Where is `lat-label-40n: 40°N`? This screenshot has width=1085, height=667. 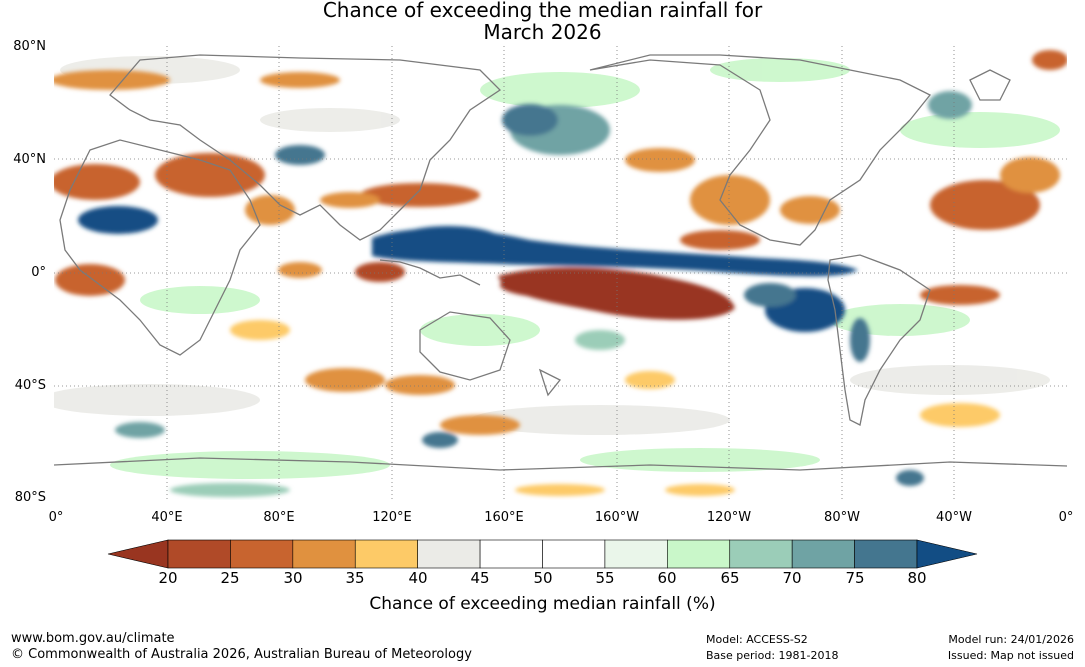
lat-label-40n: 40°N is located at coordinates (29, 159).